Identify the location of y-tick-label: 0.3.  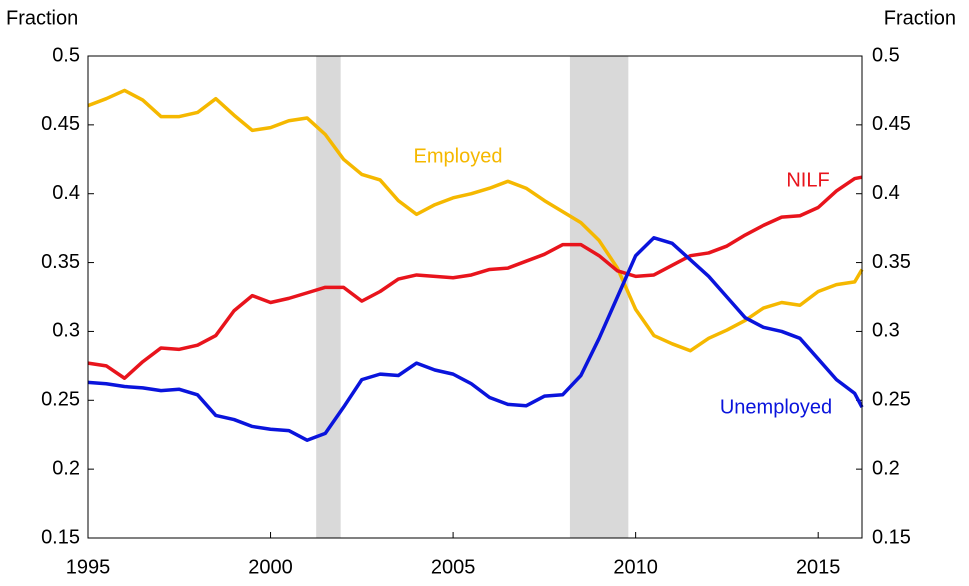
(66, 331).